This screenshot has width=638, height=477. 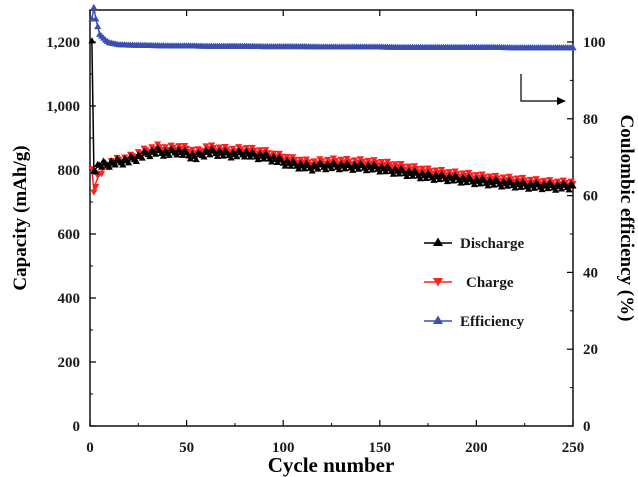 What do you see at coordinates (380, 448) in the screenshot?
I see `x-tick-label: 150` at bounding box center [380, 448].